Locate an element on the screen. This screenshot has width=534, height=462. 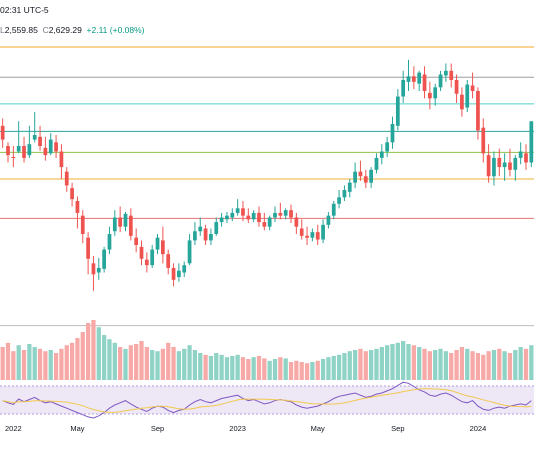
ohlc-header: L2,559.85 C2,629.29 +2.11 (+0.08%) is located at coordinates (72, 30).